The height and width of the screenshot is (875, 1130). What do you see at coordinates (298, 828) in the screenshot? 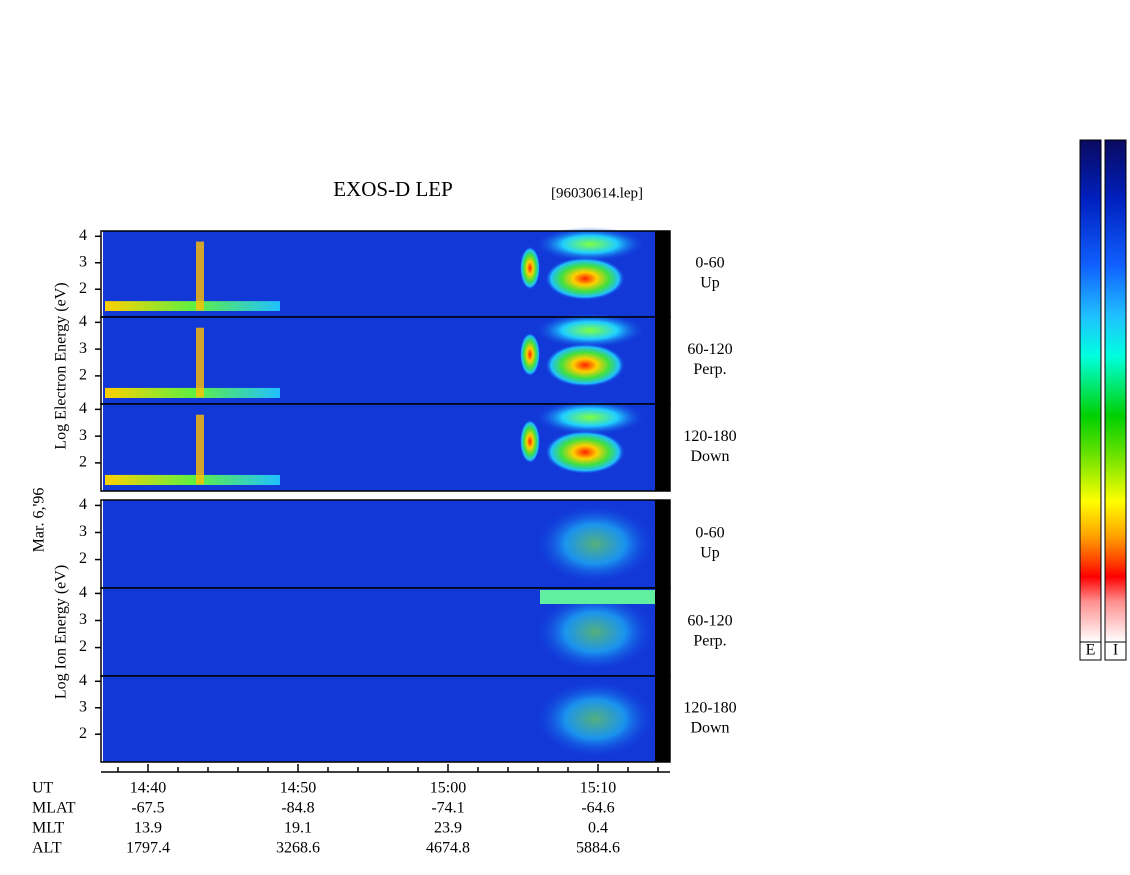
I see `orbit-value: 19.1` at bounding box center [298, 828].